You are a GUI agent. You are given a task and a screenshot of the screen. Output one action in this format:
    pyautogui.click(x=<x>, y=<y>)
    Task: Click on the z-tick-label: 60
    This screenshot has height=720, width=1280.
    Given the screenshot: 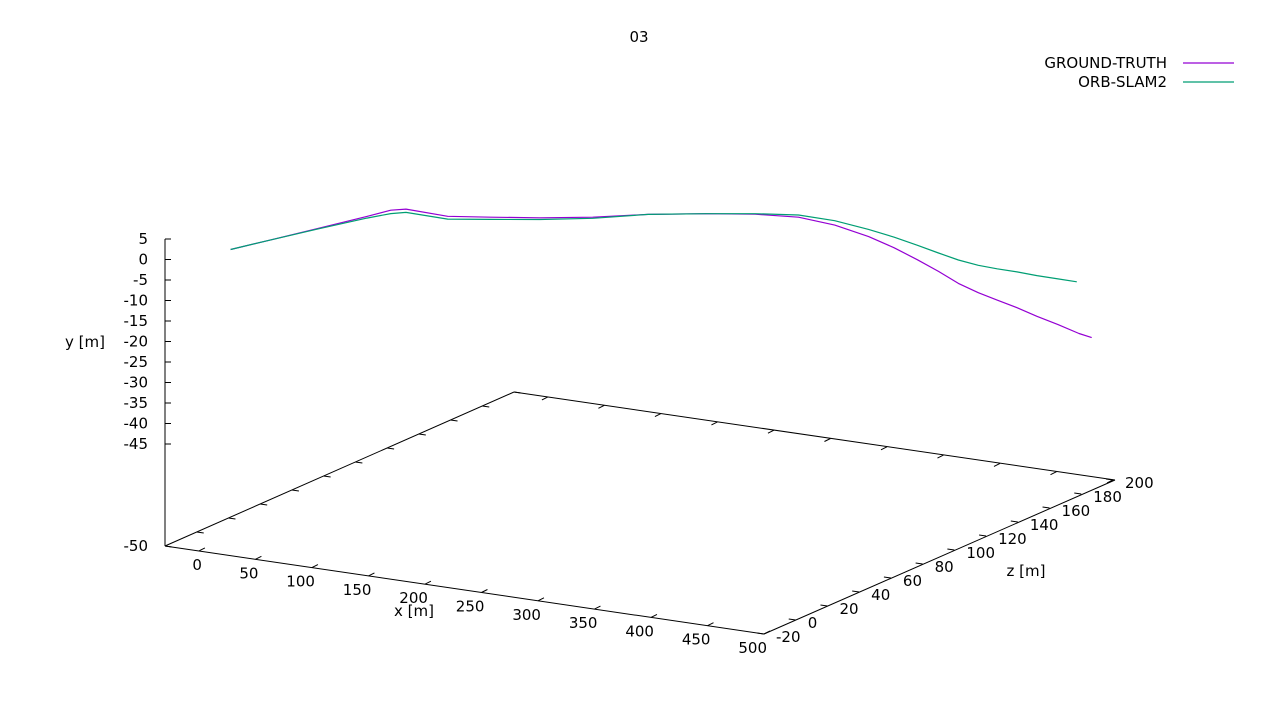 What is the action you would take?
    pyautogui.click(x=912, y=581)
    